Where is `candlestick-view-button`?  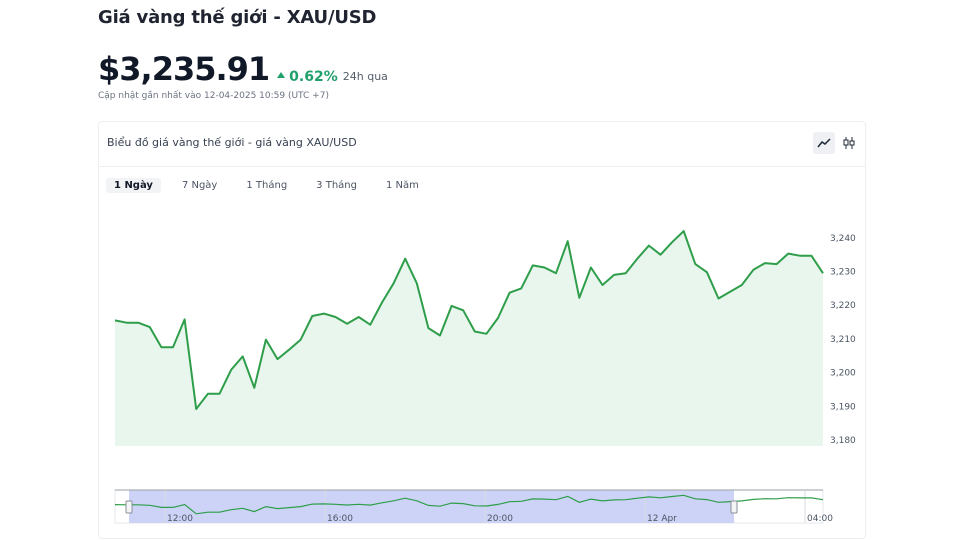 candlestick-view-button is located at coordinates (849, 143).